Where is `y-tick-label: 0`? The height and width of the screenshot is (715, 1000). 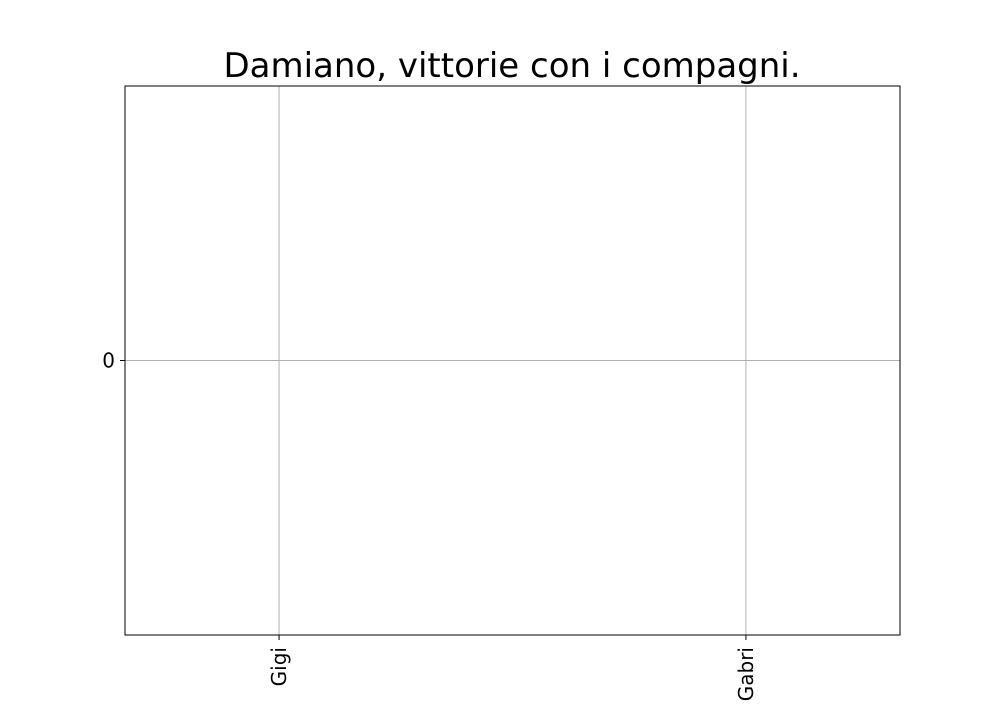 y-tick-label: 0 is located at coordinates (108, 361).